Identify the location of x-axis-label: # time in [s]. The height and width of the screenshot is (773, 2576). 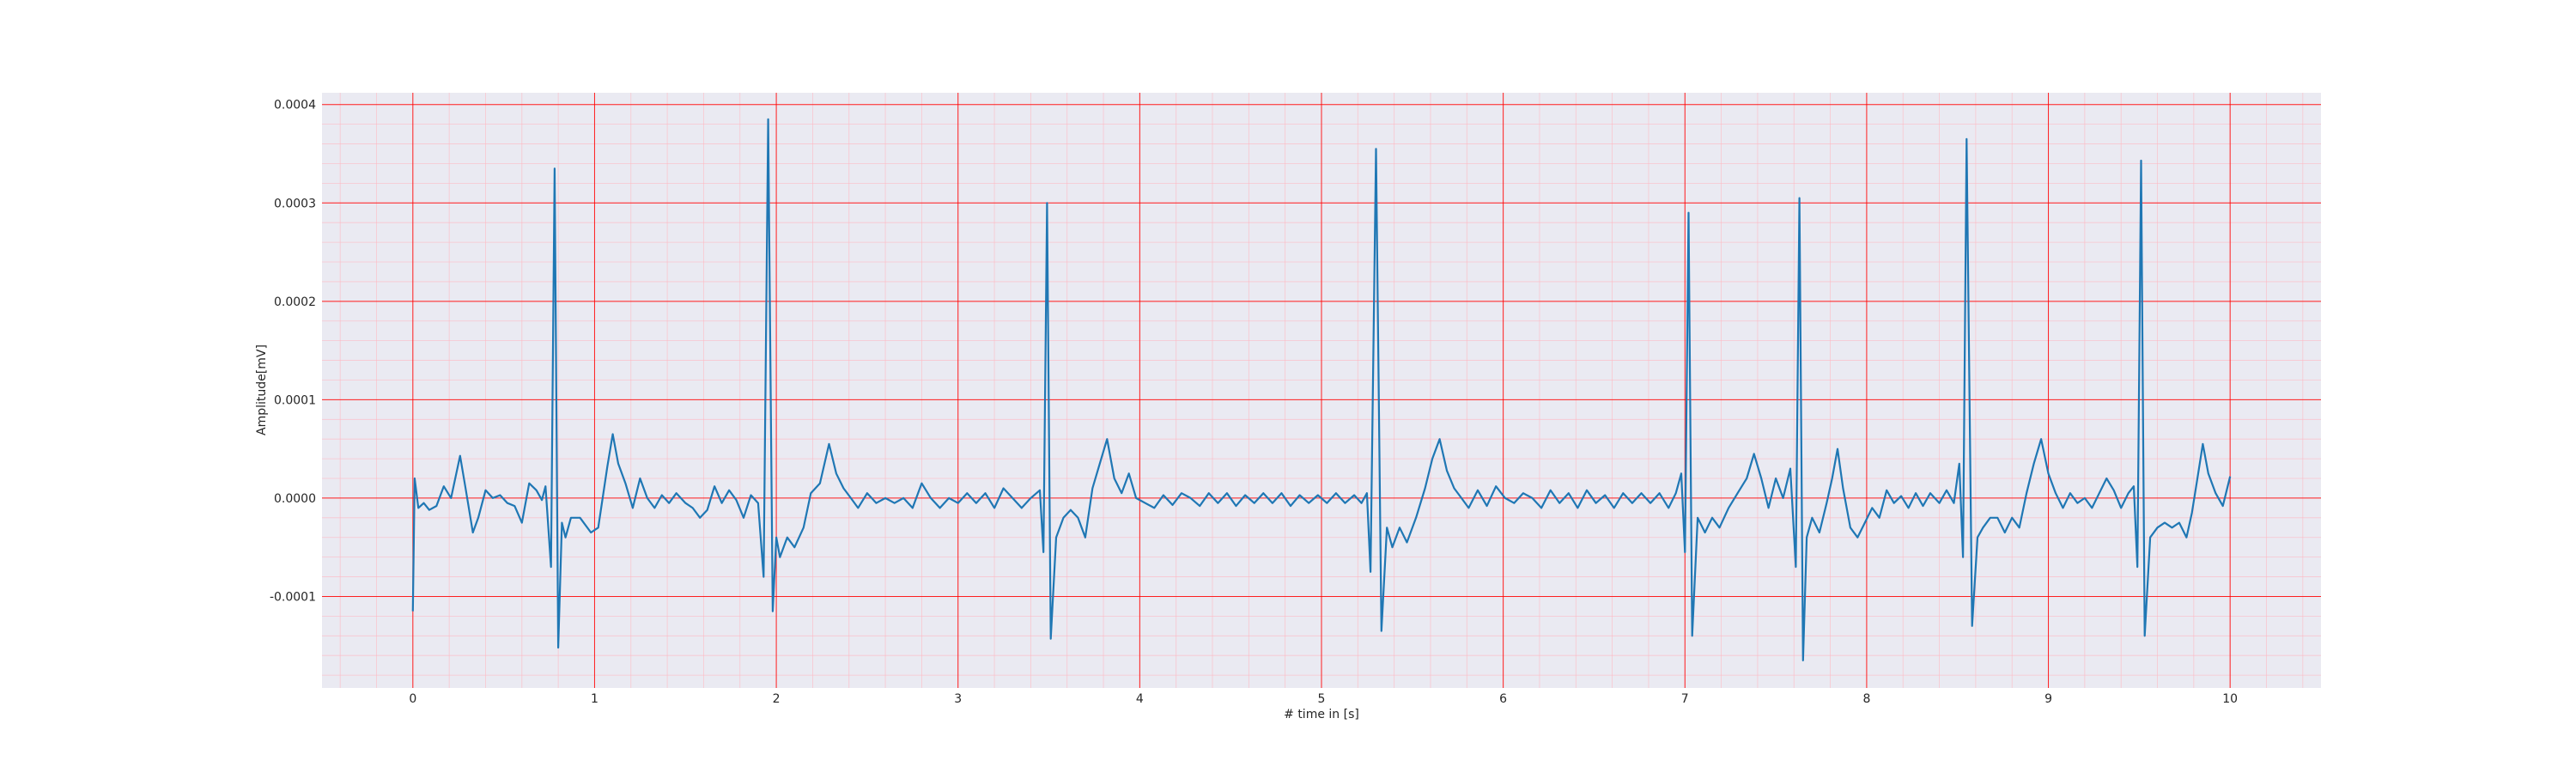
(1321, 714).